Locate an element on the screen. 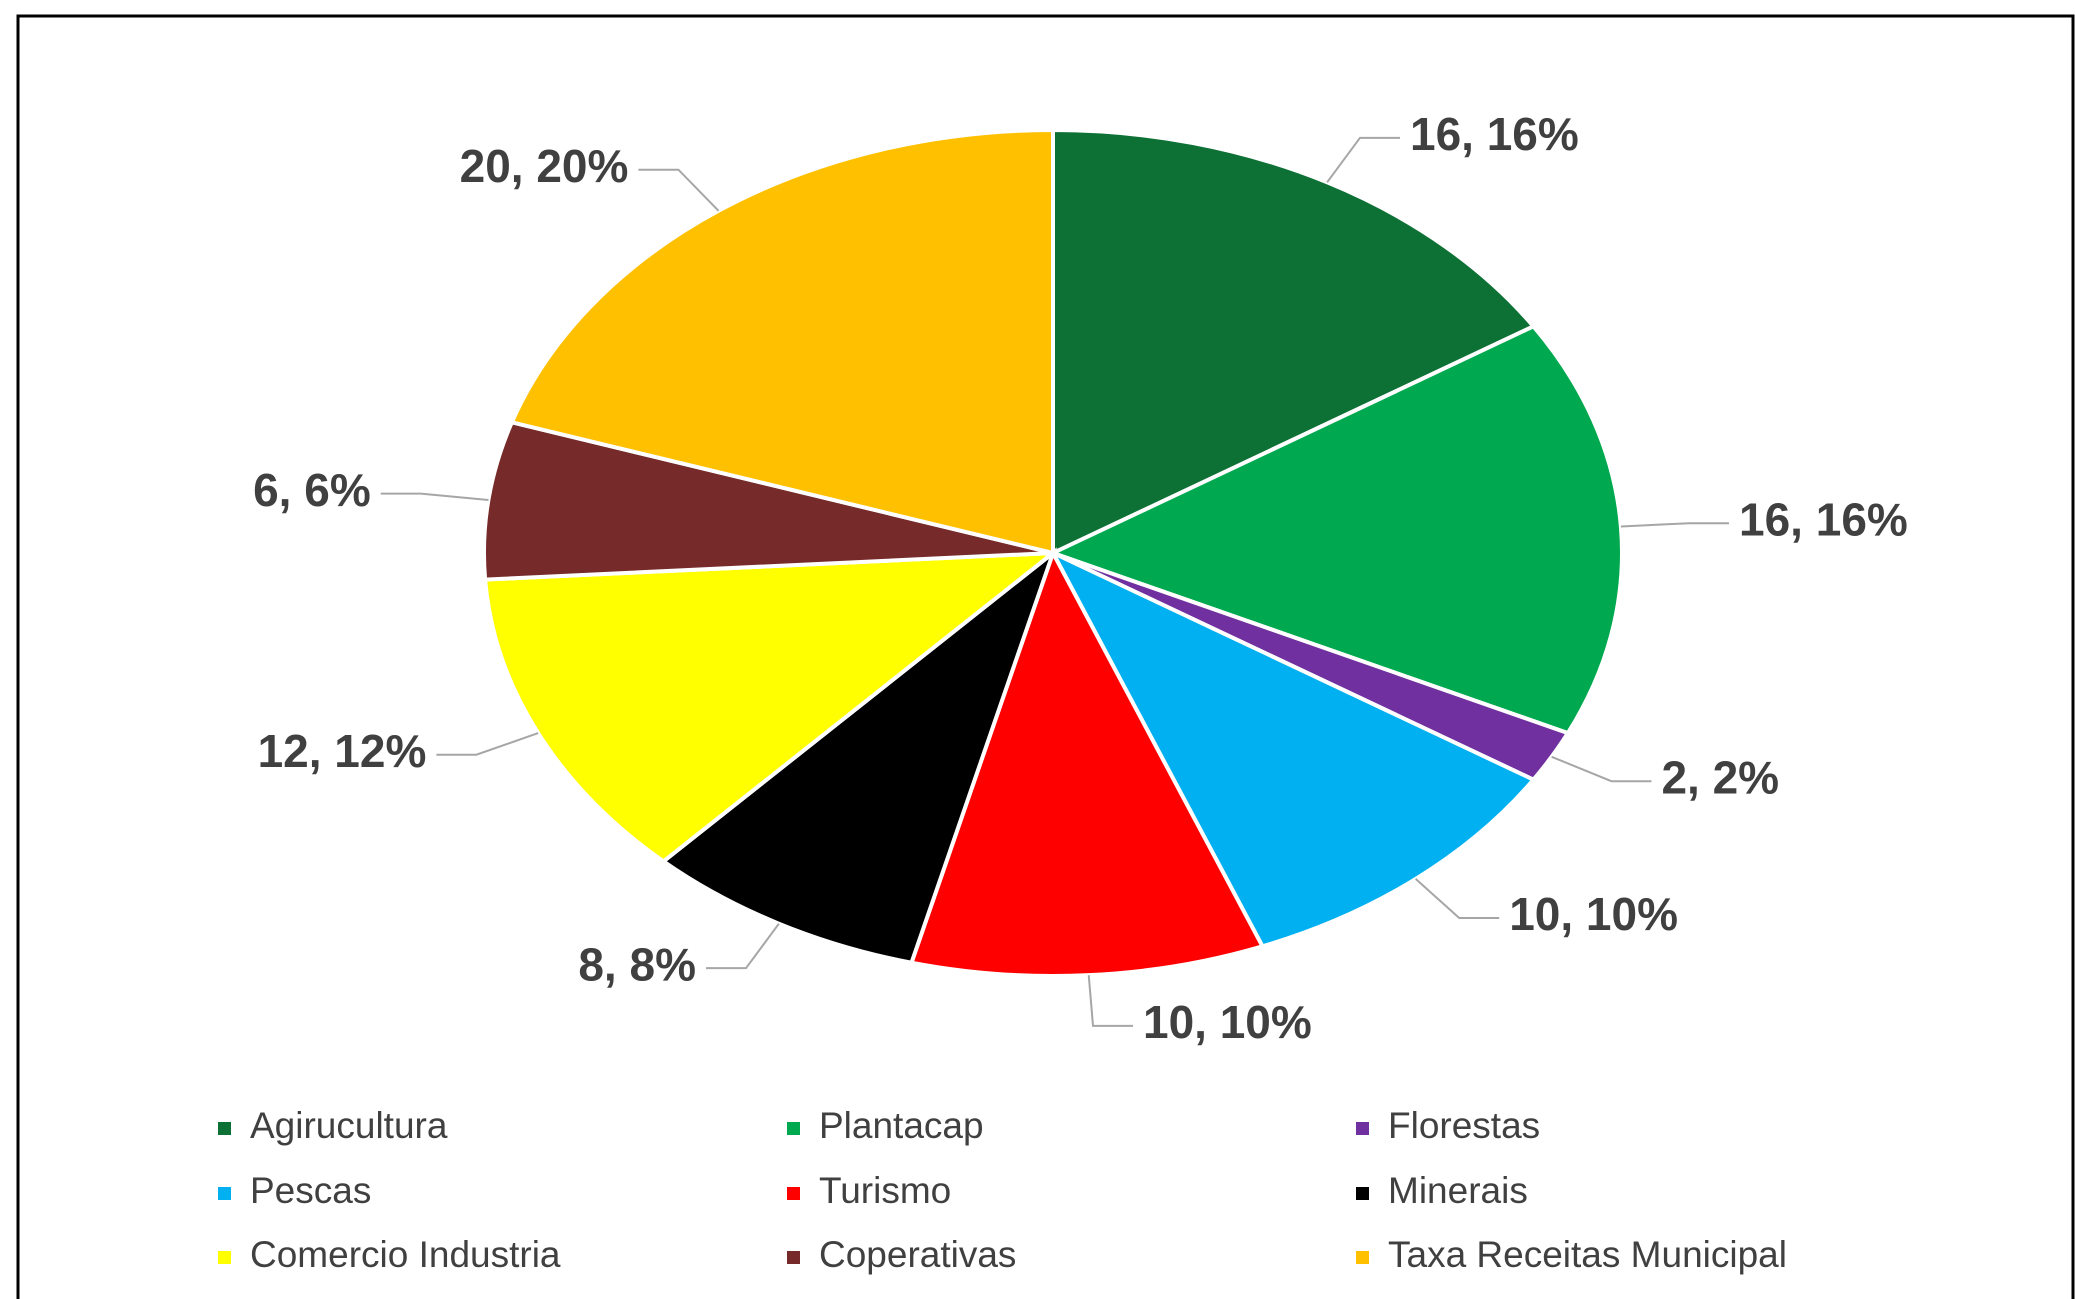  legend-label: Minerais is located at coordinates (1458, 1190).